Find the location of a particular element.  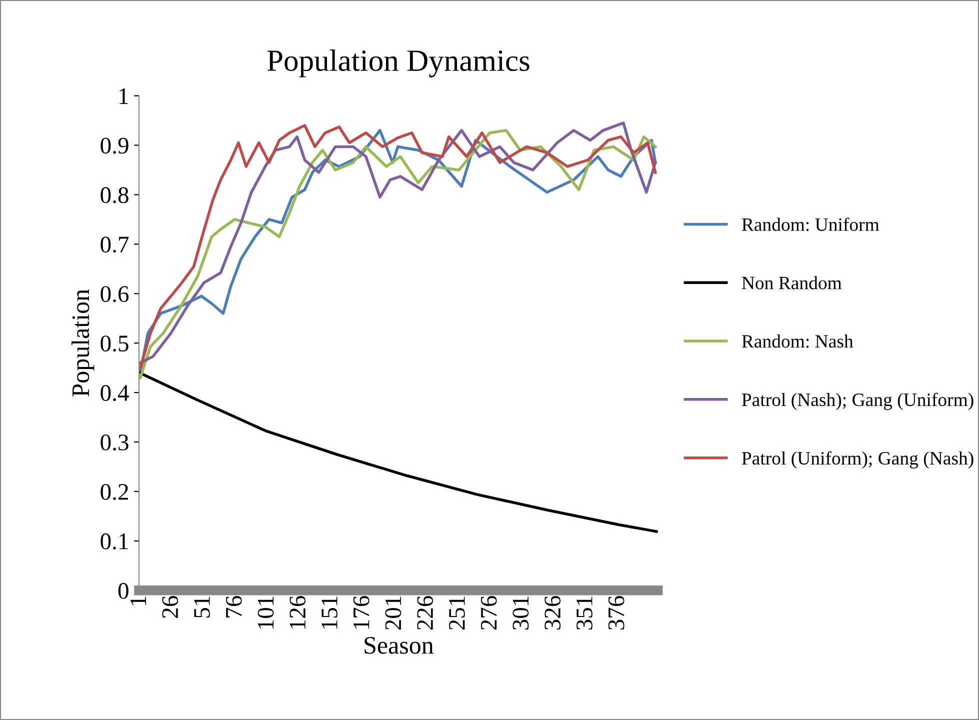

y-tick-label: 0.5 is located at coordinates (114, 344).